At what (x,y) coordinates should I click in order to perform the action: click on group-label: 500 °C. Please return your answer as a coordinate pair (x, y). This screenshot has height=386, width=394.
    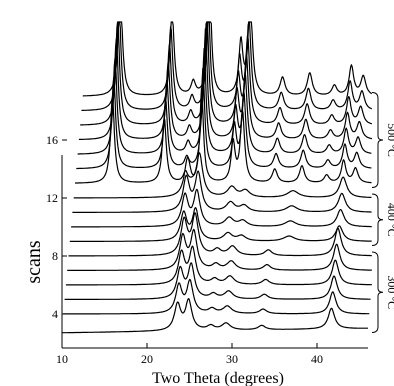
    Looking at the image, I should click on (389, 140).